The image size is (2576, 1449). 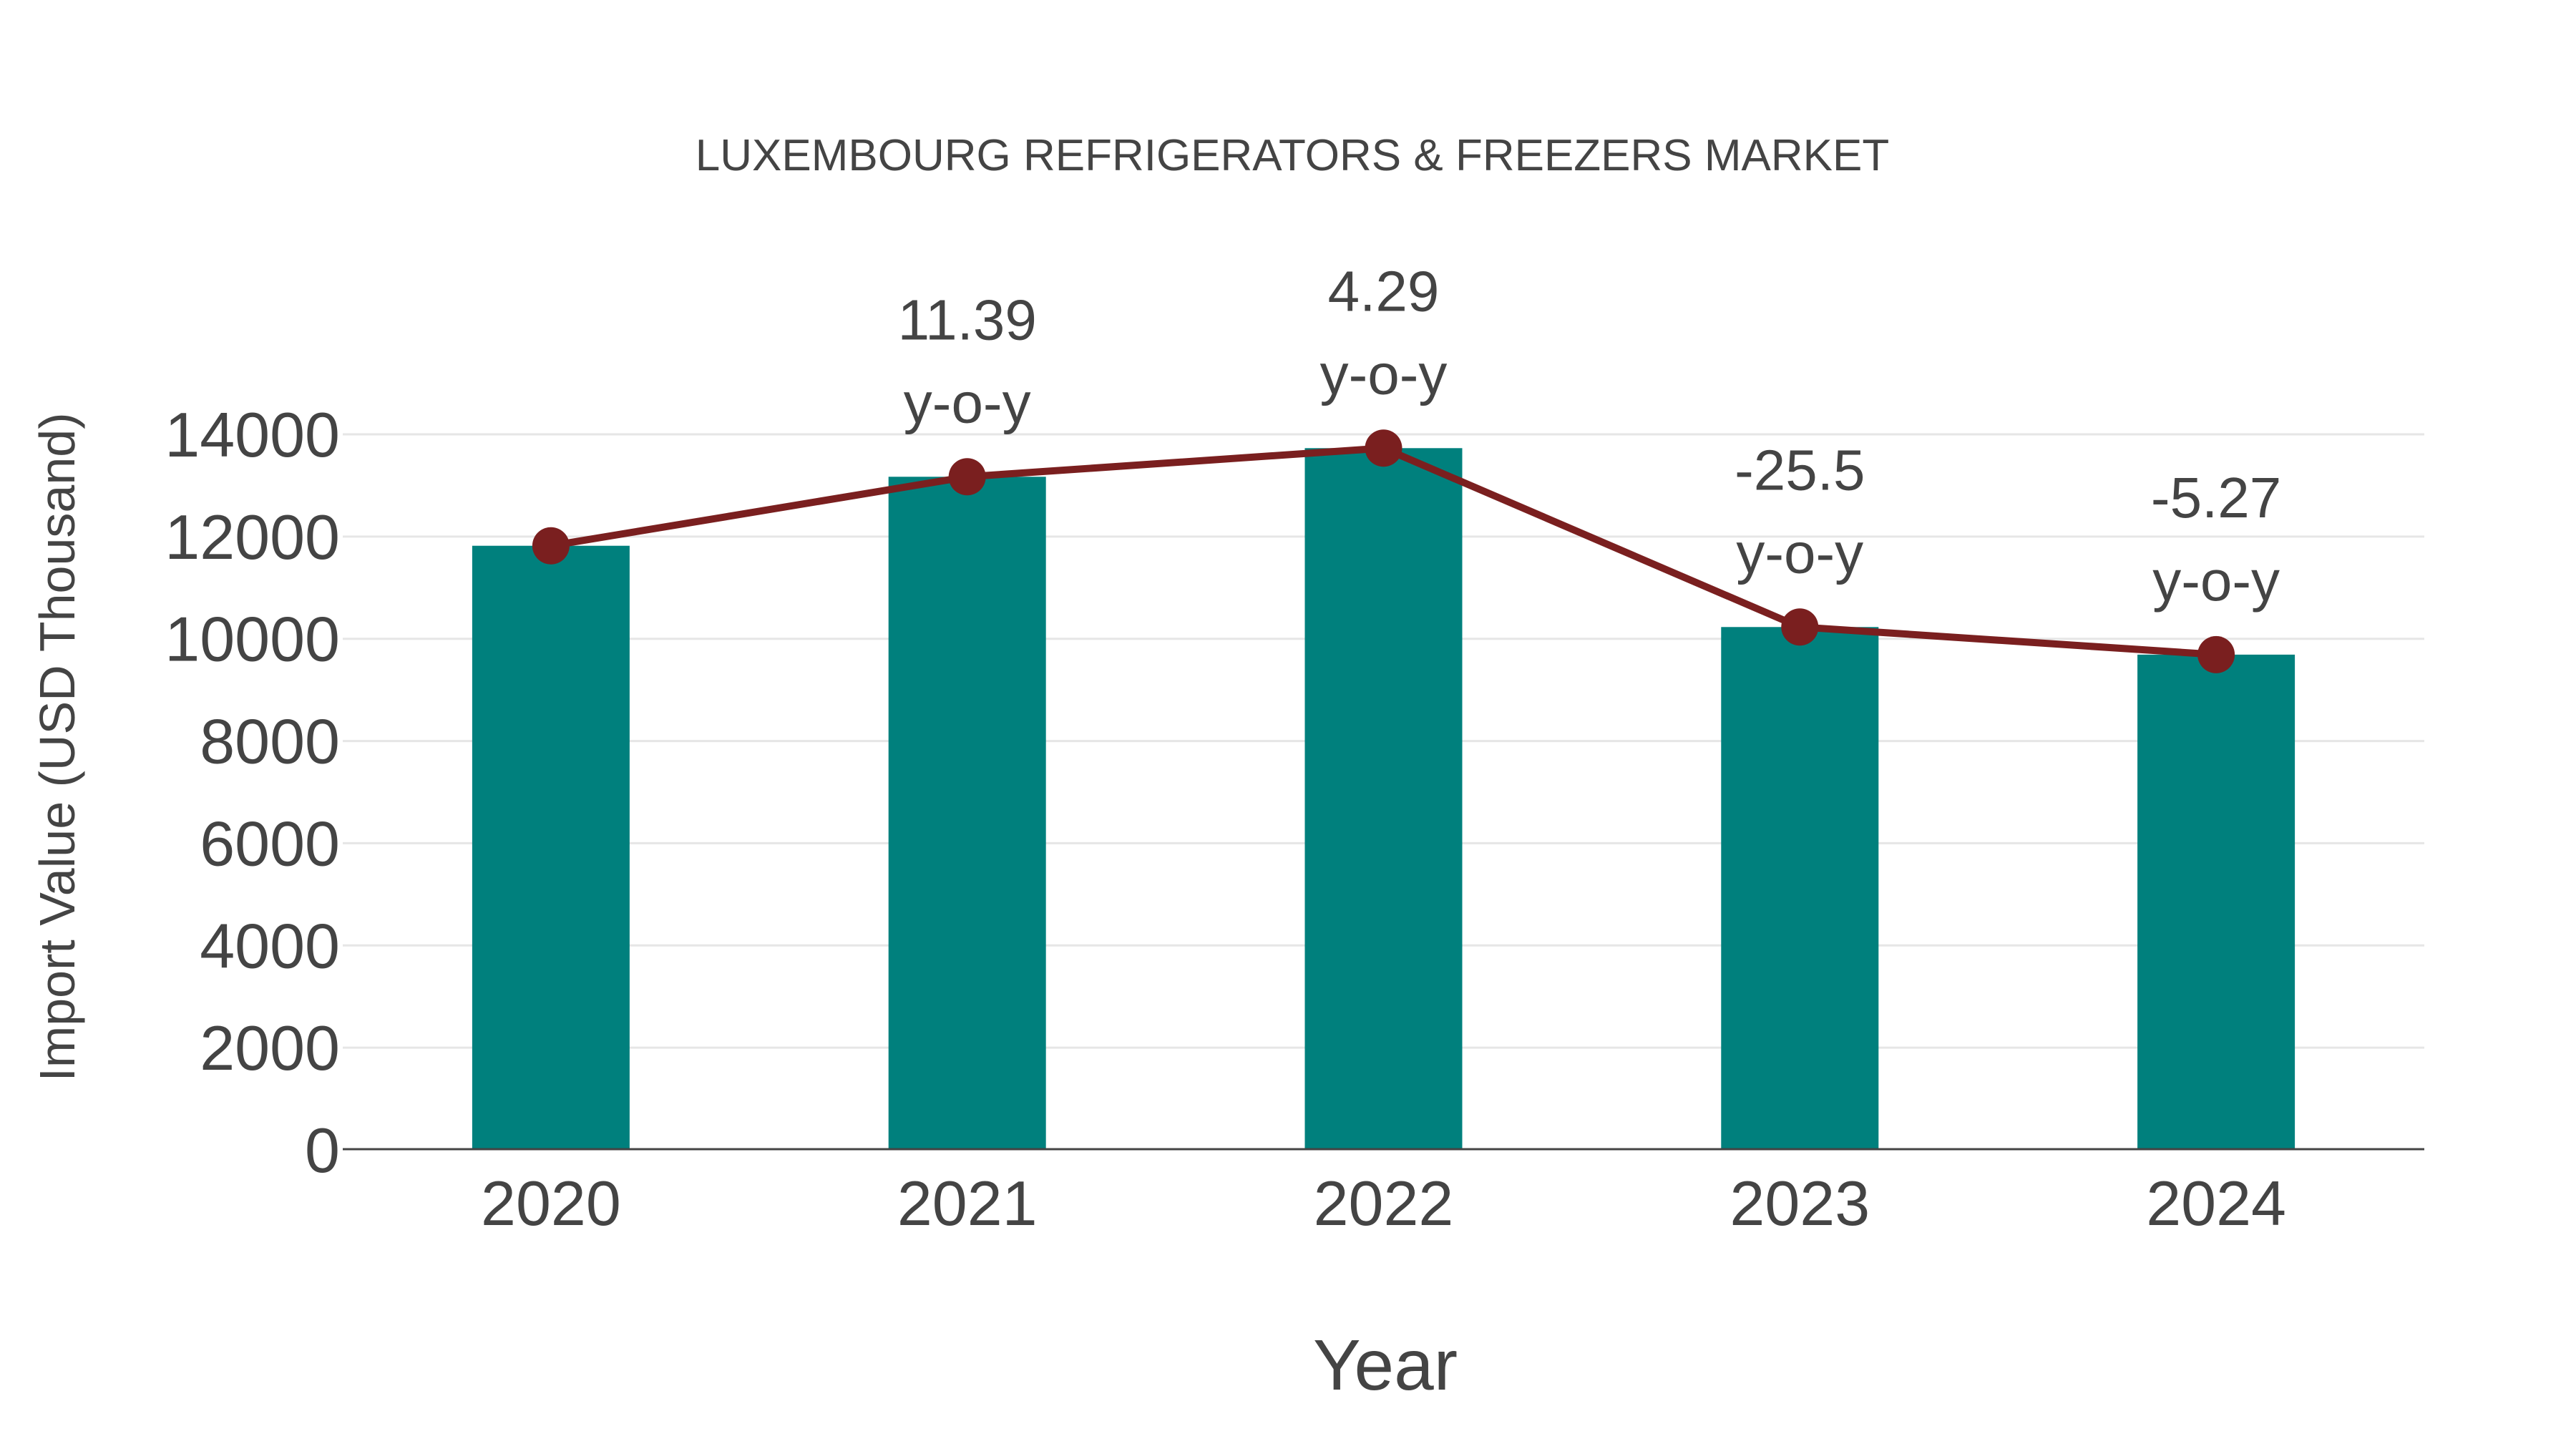 I want to click on y-tick-label: 0, so click(x=322, y=1150).